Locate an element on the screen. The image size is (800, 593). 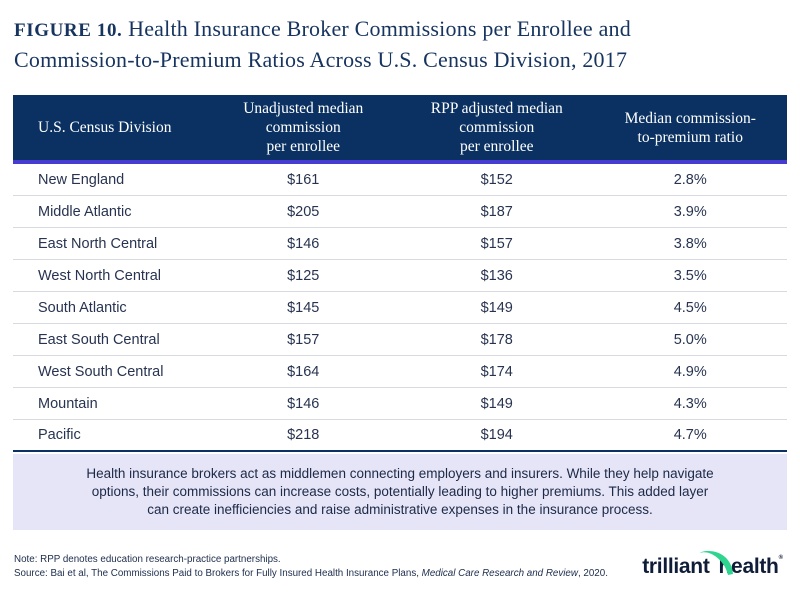
cell-ratio: 3.9% is located at coordinates (690, 211).